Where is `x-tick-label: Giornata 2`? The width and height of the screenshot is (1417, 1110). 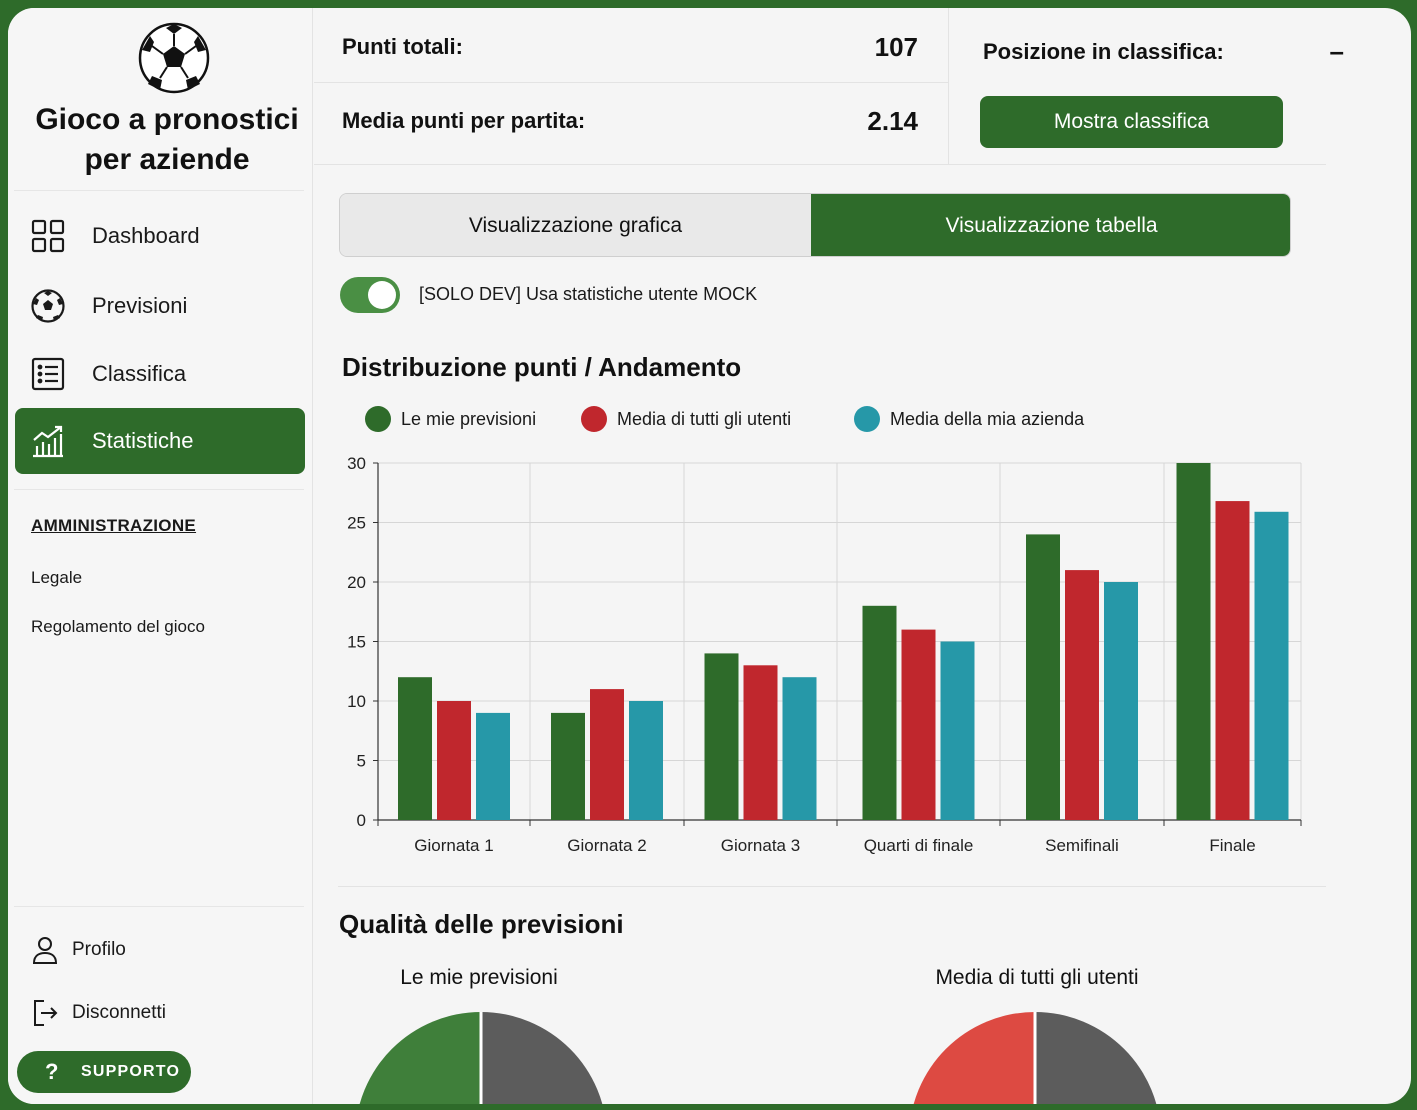 x-tick-label: Giornata 2 is located at coordinates (606, 845).